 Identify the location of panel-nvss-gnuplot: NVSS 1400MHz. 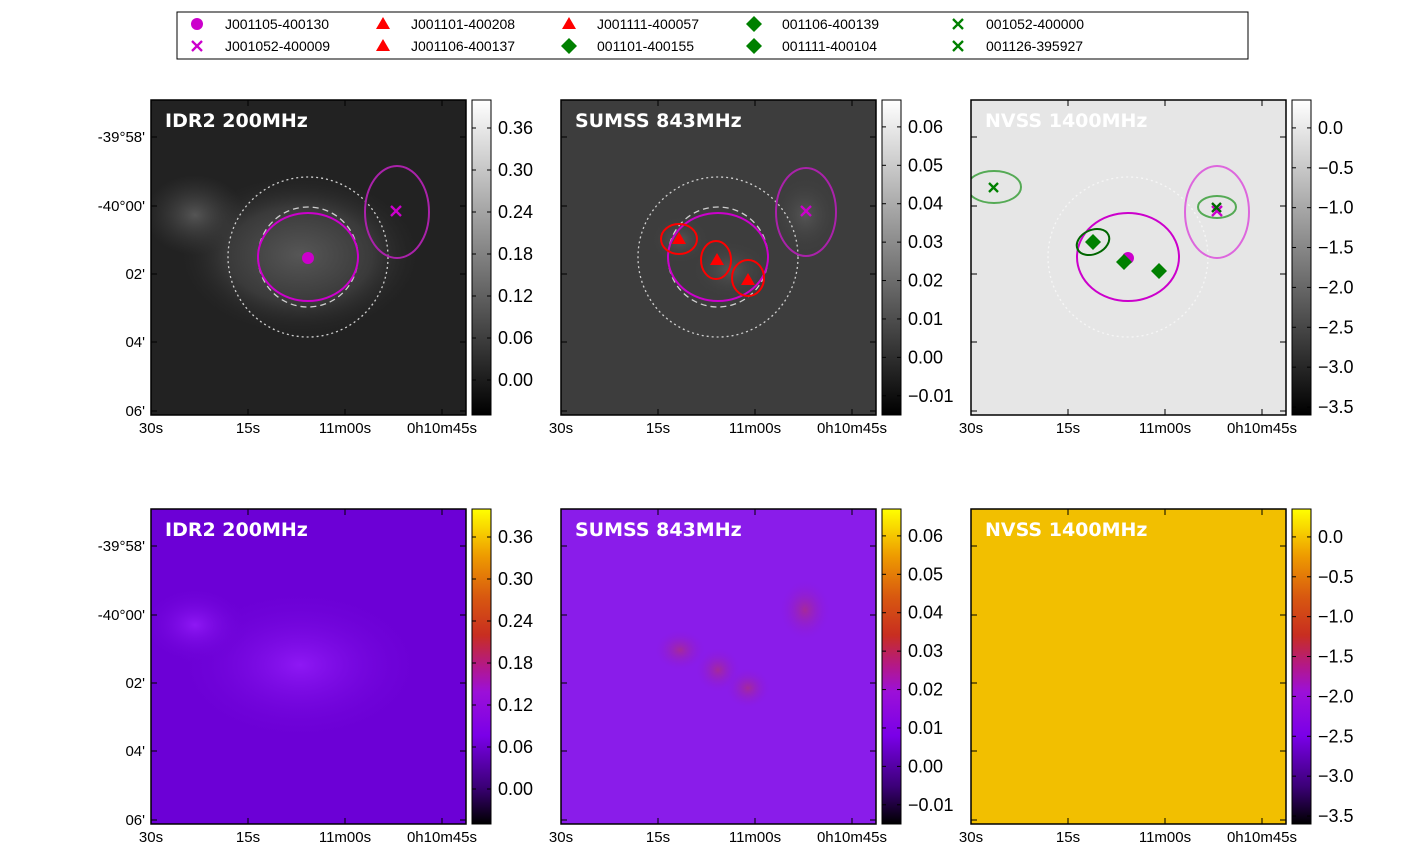
(1128, 666).